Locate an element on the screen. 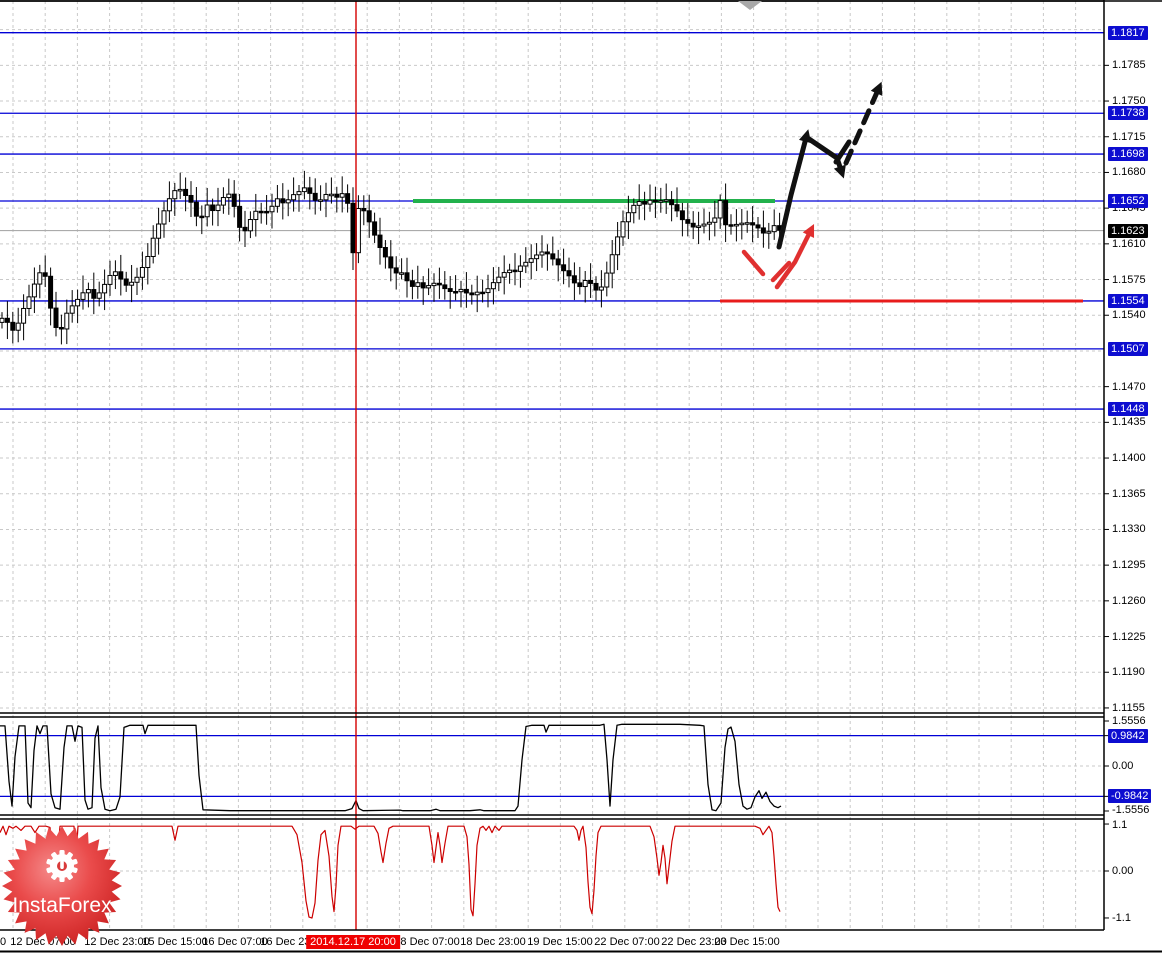 The image size is (1162, 956). price-tick-label: 1.1750 is located at coordinates (1129, 101).